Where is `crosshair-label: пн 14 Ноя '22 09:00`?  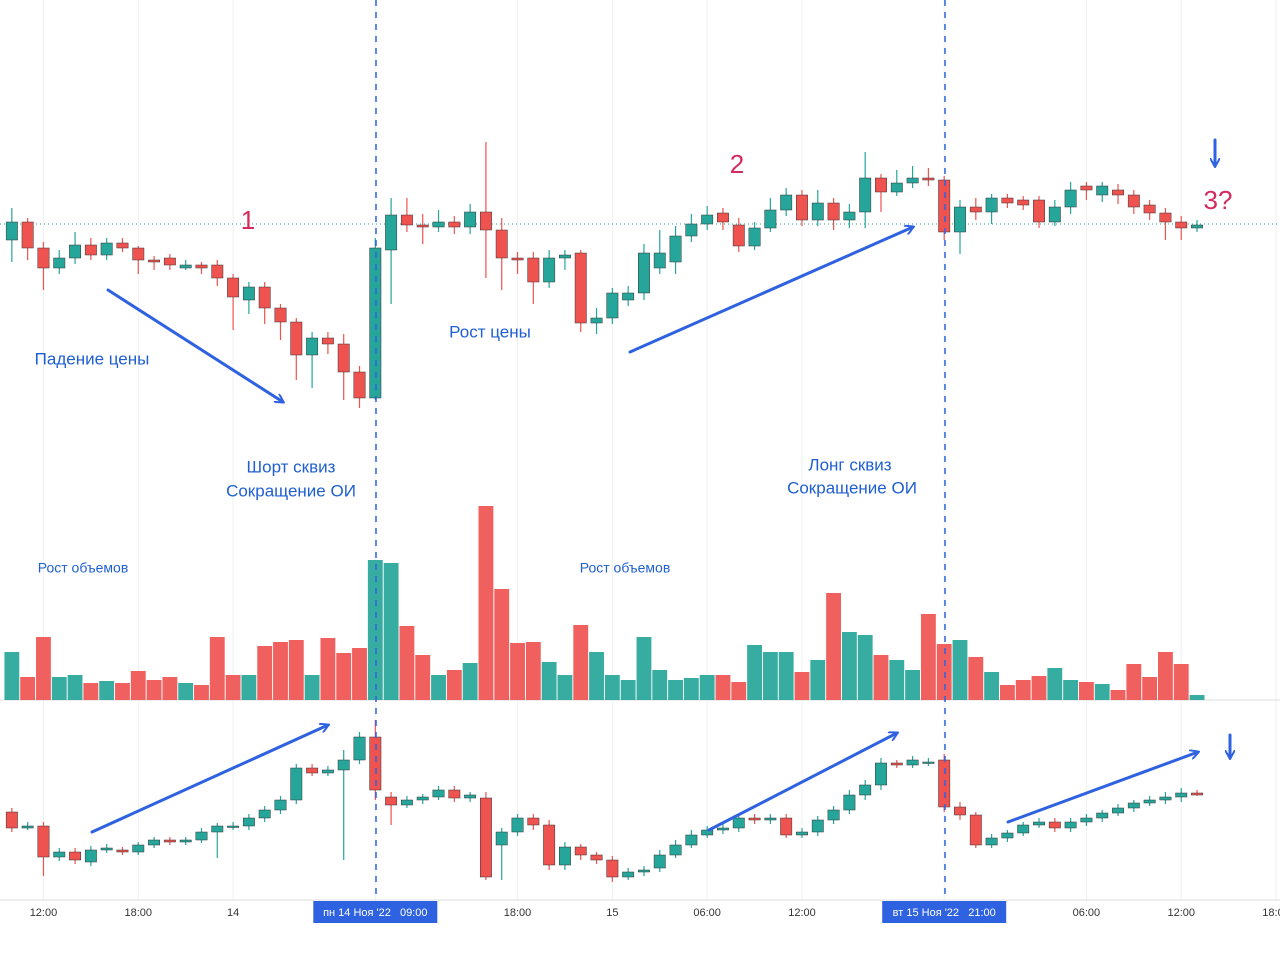 crosshair-label: пн 14 Ноя '22 09:00 is located at coordinates (375, 913).